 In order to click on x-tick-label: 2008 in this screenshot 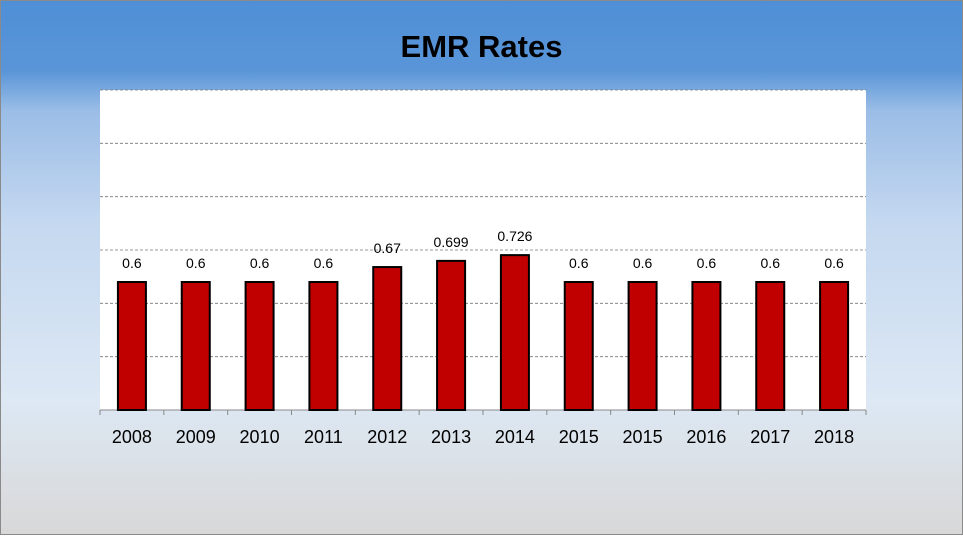, I will do `click(132, 437)`.